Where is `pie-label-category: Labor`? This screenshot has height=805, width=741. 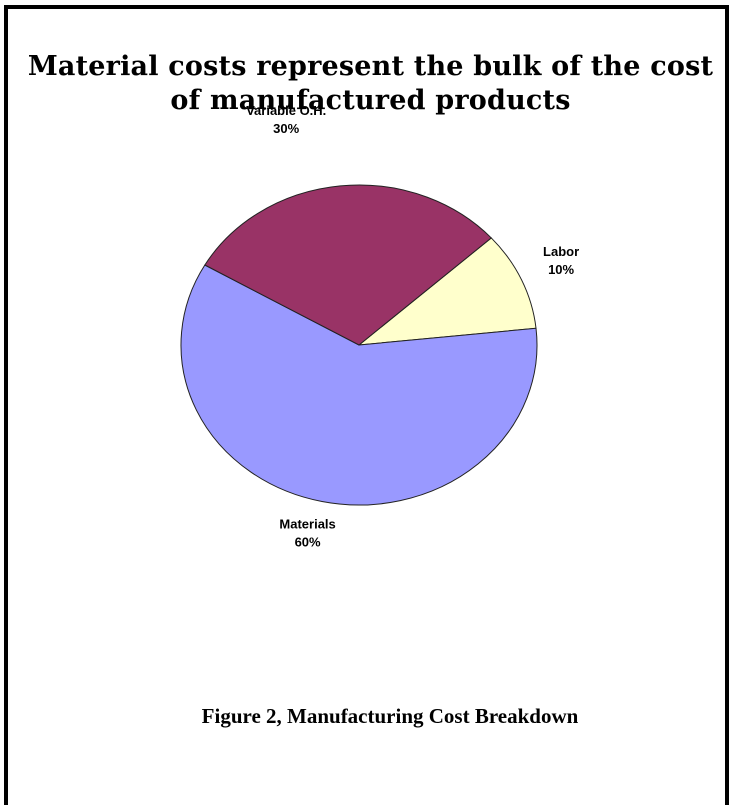
pie-label-category: Labor is located at coordinates (561, 251).